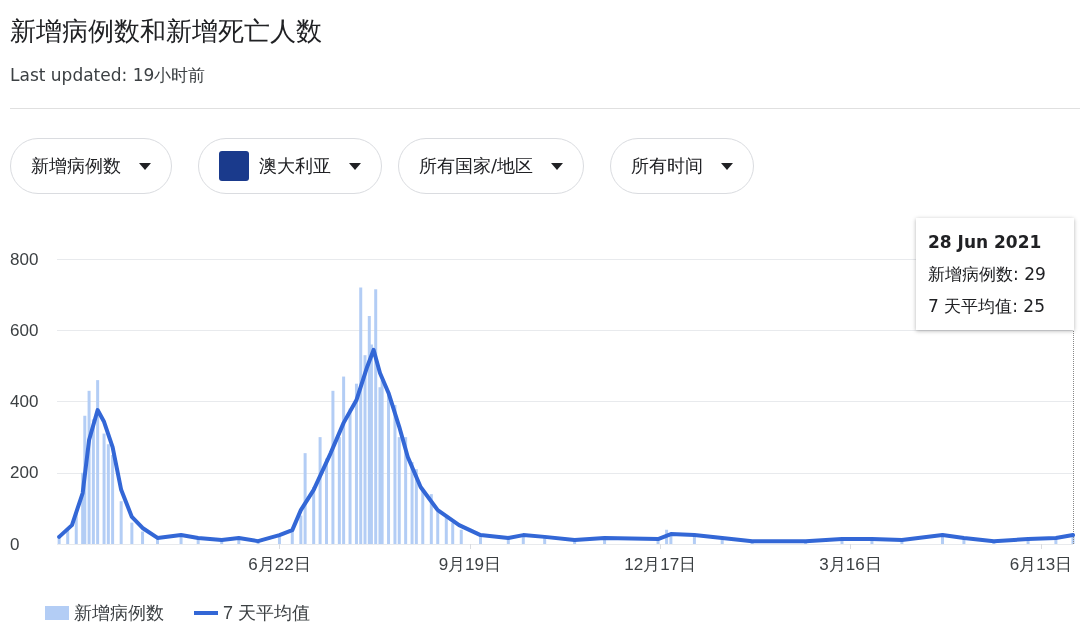  Describe the element at coordinates (660, 564) in the screenshot. I see `x-tick-label: 12月17日` at that location.